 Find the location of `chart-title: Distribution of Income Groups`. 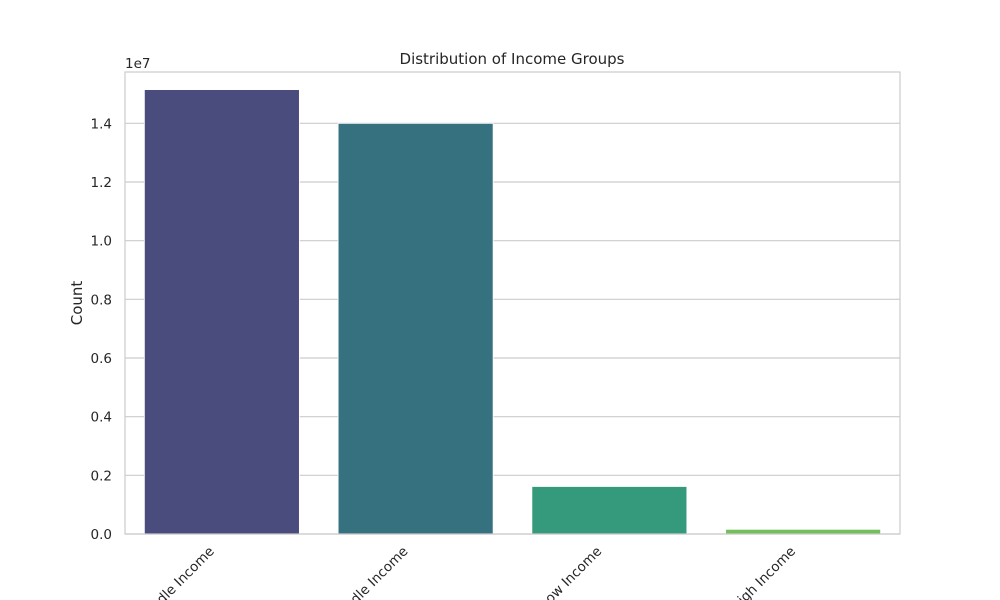

chart-title: Distribution of Income Groups is located at coordinates (512, 59).